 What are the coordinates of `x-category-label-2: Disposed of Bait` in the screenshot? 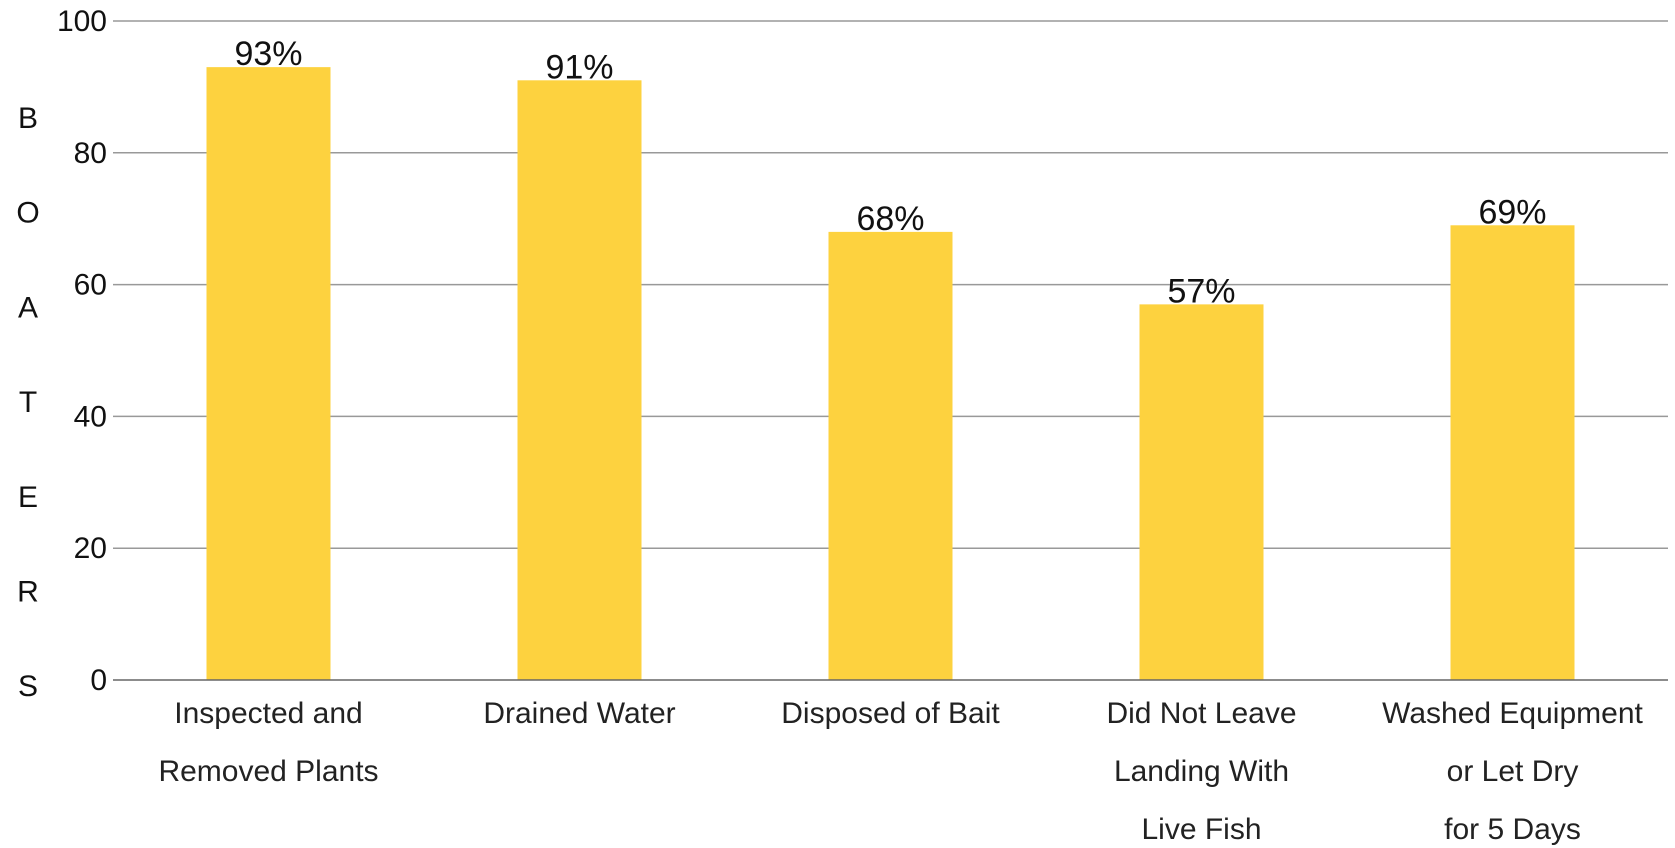 It's located at (890, 713).